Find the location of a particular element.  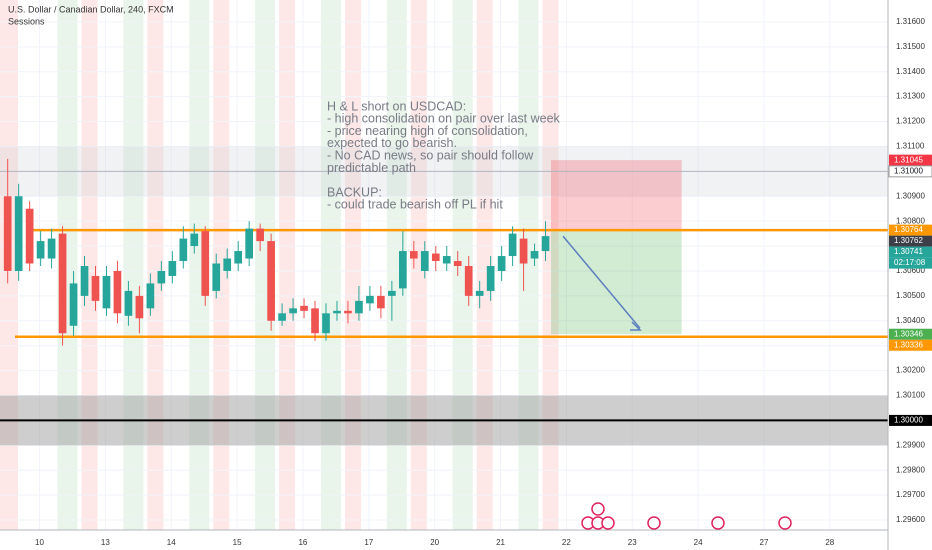

x-tick-label: 27 is located at coordinates (764, 542).